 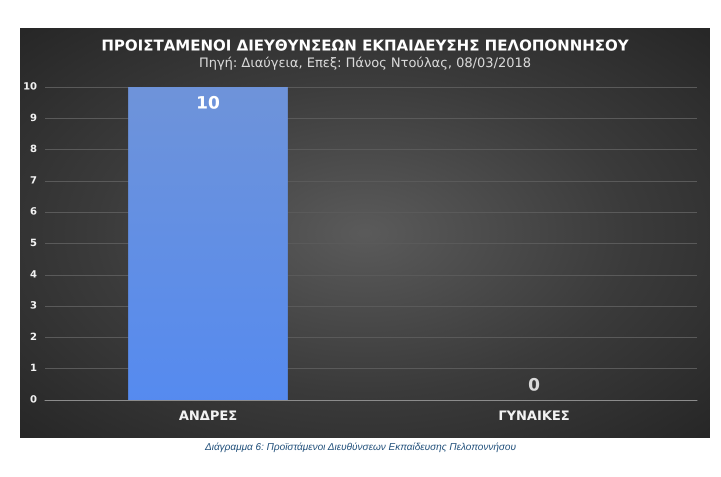 What do you see at coordinates (34, 150) in the screenshot?
I see `y-tick-label: 8` at bounding box center [34, 150].